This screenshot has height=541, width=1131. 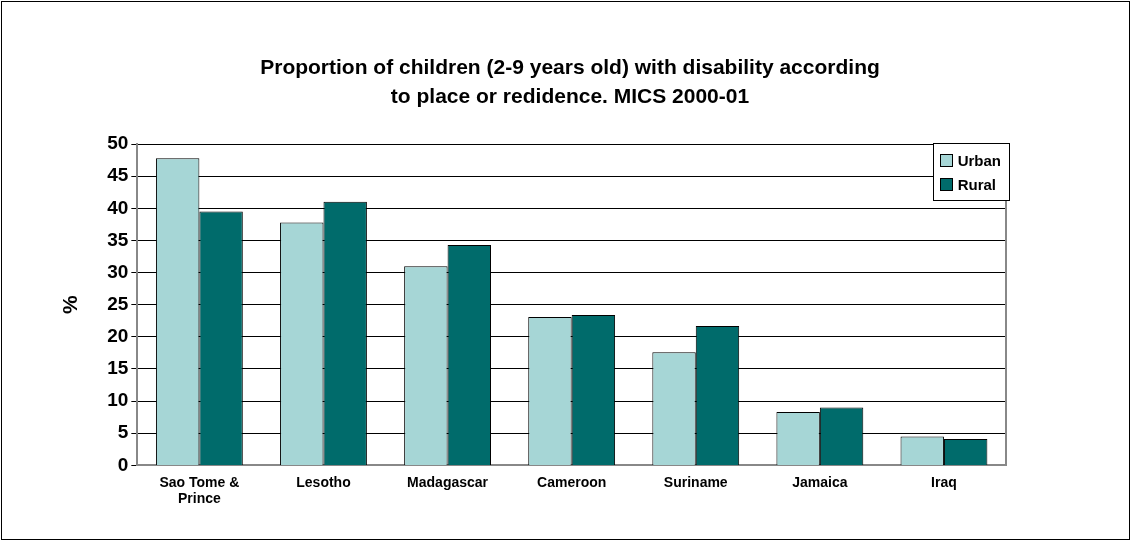 What do you see at coordinates (199, 490) in the screenshot?
I see `x-tick-label: Sao Tome & Prince` at bounding box center [199, 490].